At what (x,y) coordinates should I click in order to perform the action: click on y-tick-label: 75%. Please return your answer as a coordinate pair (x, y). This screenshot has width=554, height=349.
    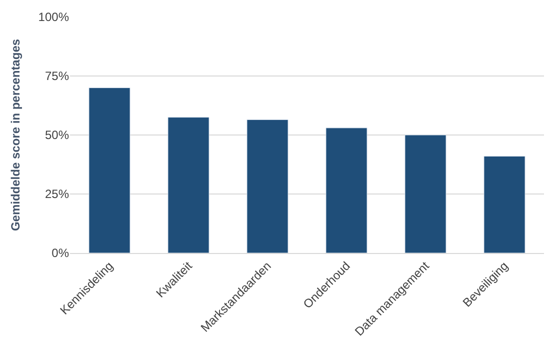
    Looking at the image, I should click on (57, 76).